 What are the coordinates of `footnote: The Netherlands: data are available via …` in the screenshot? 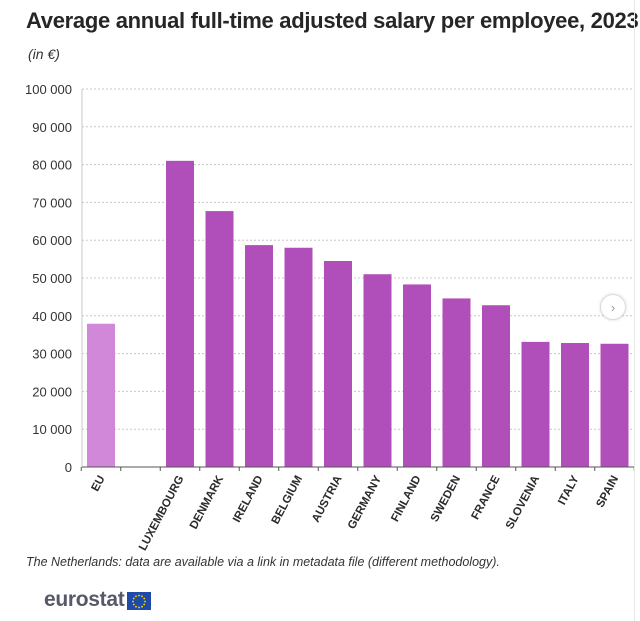 It's located at (263, 562).